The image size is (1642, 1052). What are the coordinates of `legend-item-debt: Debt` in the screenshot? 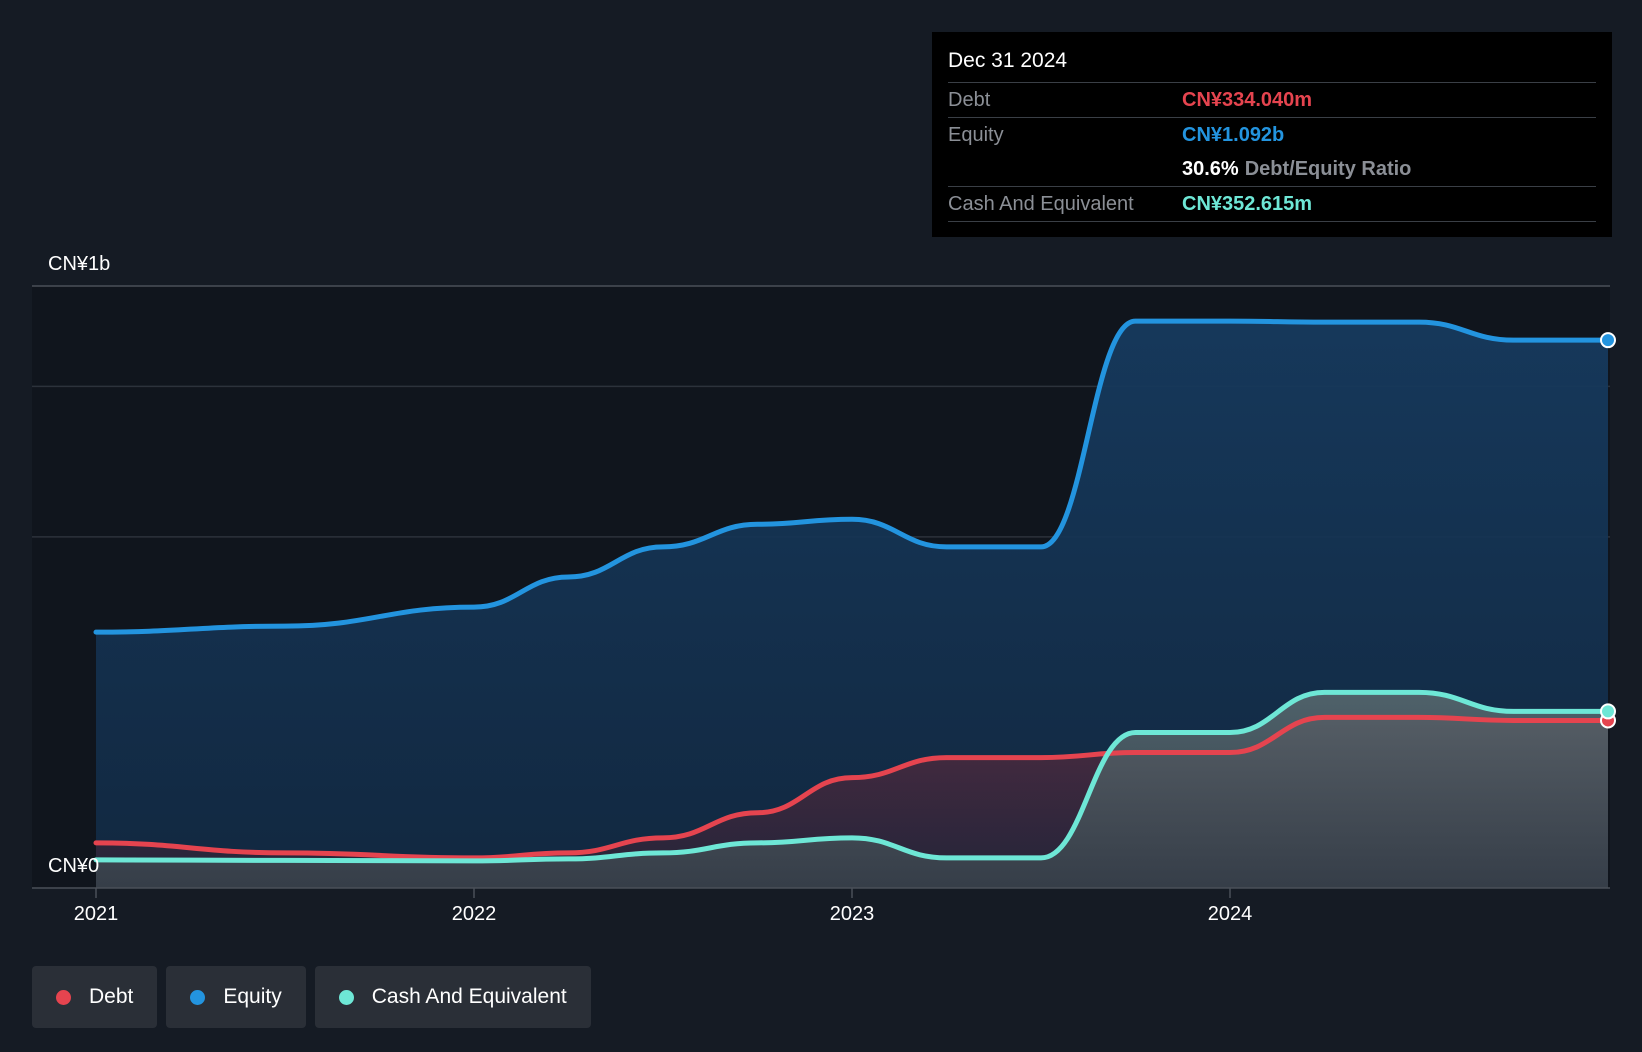 It's located at (95, 997).